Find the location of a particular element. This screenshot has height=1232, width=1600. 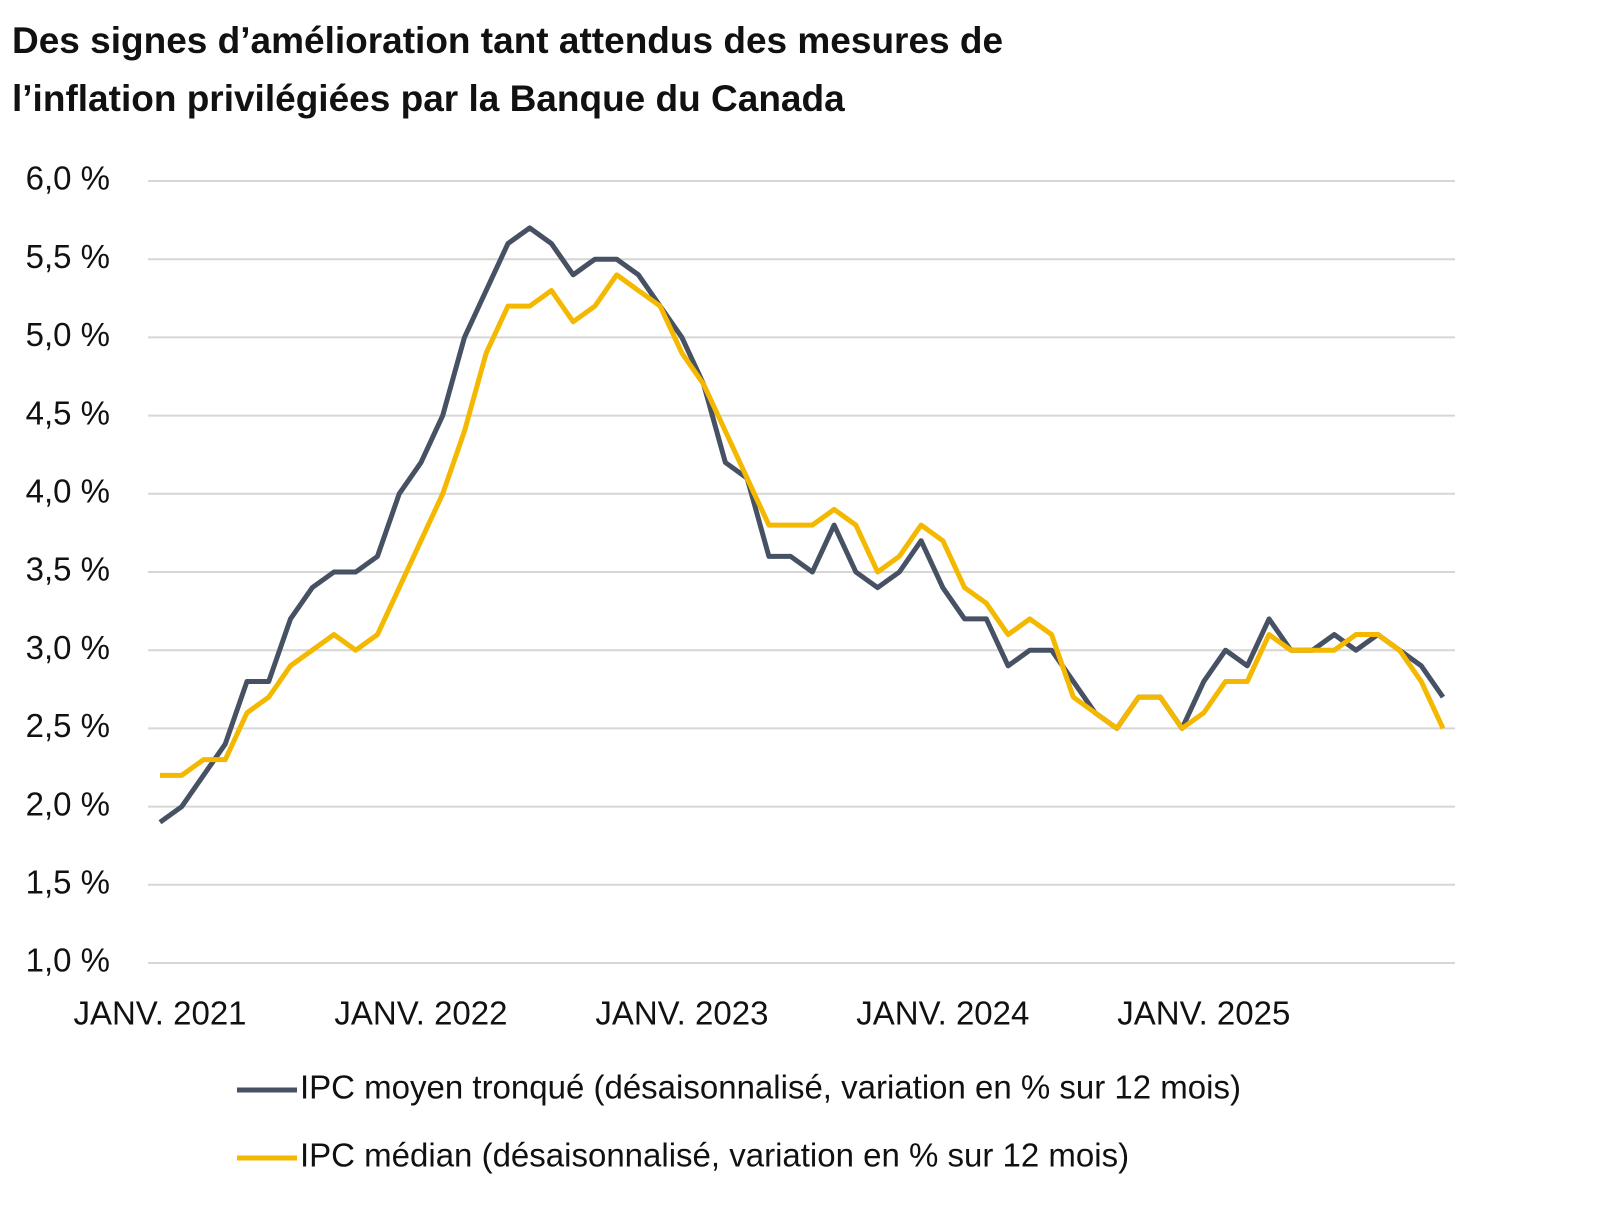

y-tick-label: 1,5 % is located at coordinates (68, 882).